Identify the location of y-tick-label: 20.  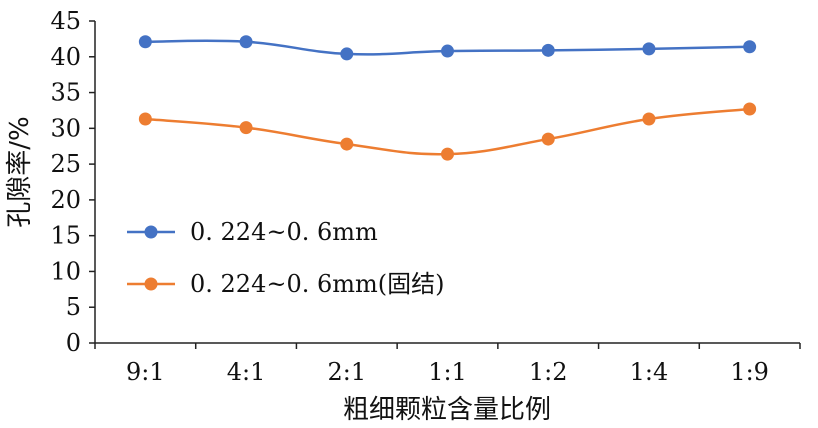
(65, 200).